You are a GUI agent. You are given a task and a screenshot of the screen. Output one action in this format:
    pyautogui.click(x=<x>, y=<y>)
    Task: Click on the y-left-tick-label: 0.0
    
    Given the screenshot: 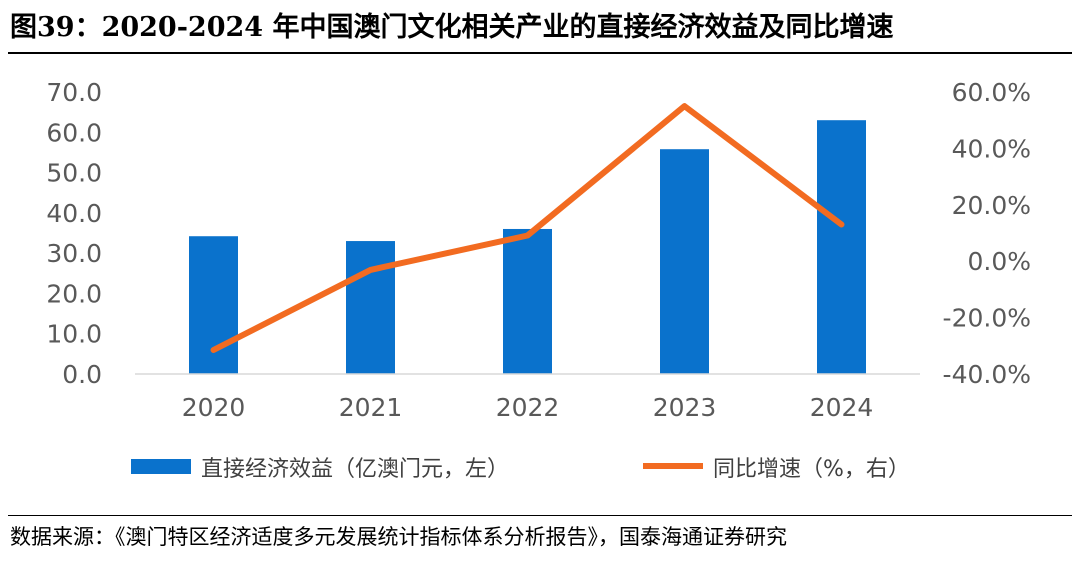 What is the action you would take?
    pyautogui.click(x=82, y=374)
    